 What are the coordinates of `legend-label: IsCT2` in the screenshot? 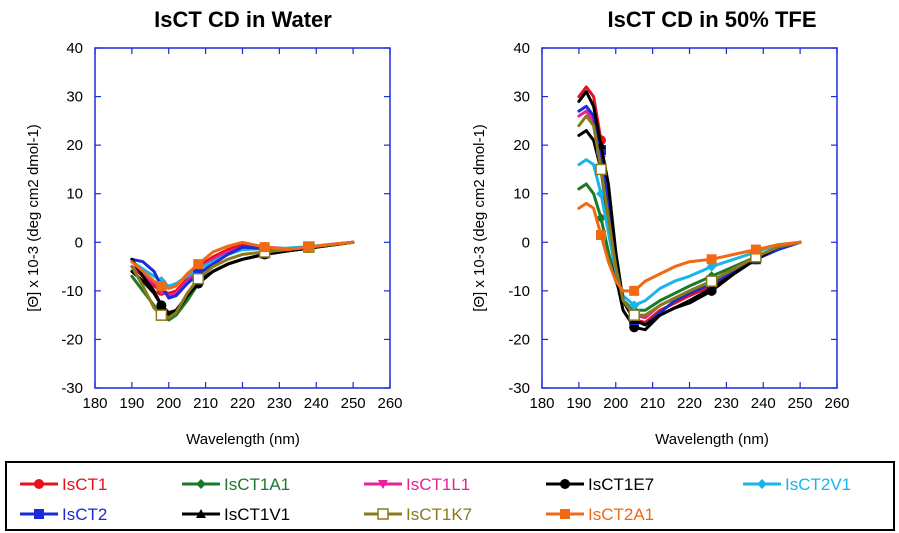 It's located at (84, 514).